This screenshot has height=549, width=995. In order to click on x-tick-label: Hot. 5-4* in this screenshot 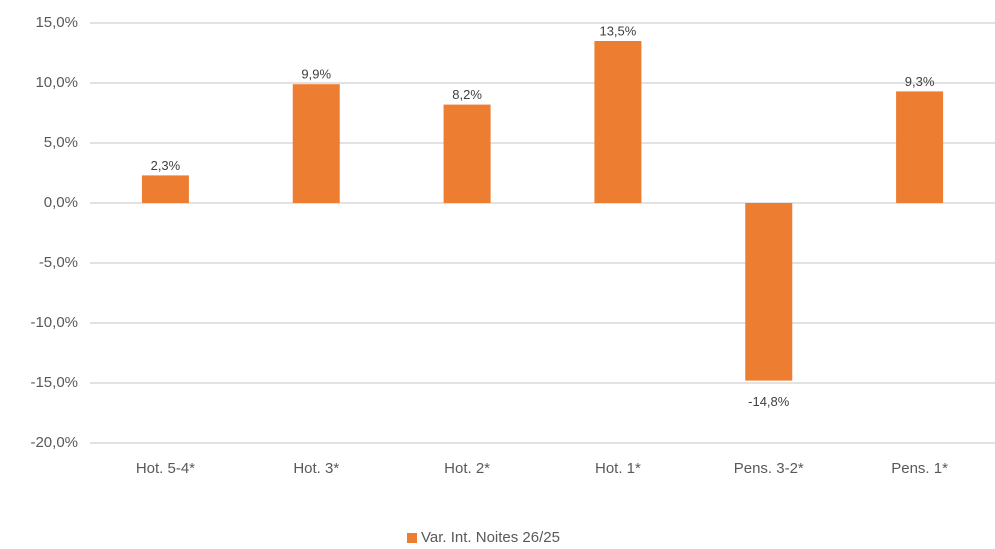, I will do `click(165, 468)`.